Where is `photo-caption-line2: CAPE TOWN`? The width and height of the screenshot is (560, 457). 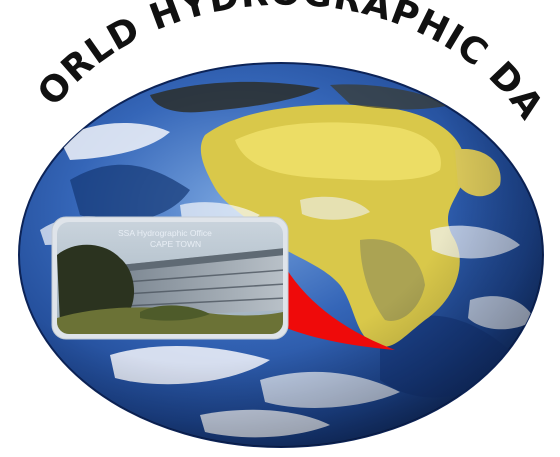 photo-caption-line2: CAPE TOWN is located at coordinates (175, 244).